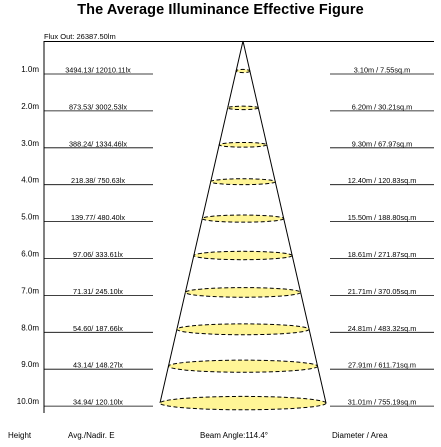 This screenshot has width=441, height=447. I want to click on height-label: 2.0m, so click(30, 106).